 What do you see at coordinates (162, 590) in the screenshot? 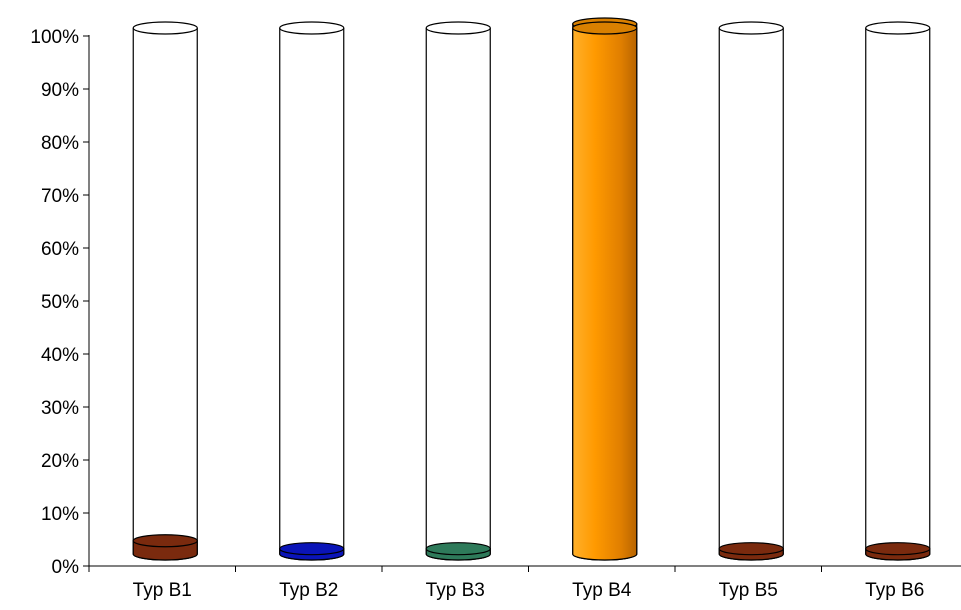
I see `x-category-label: Typ B1` at bounding box center [162, 590].